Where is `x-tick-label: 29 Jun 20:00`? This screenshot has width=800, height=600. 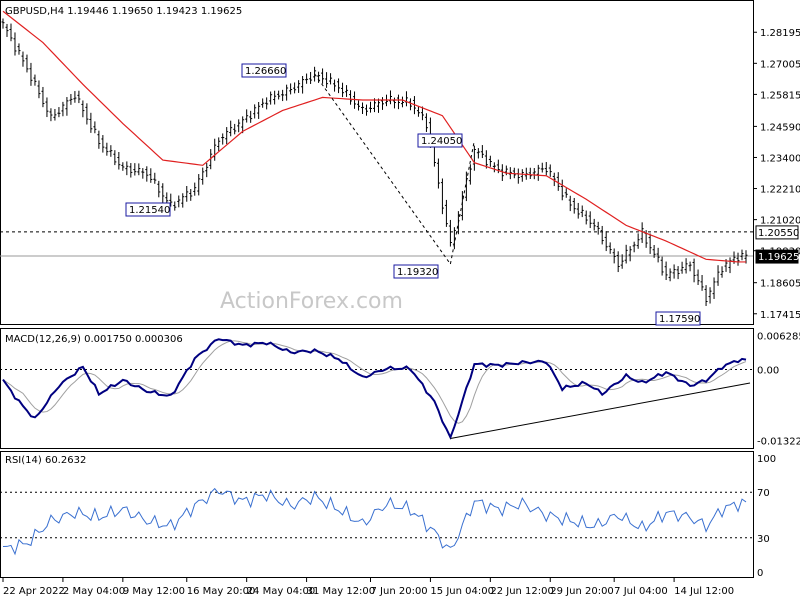 x-tick-label: 29 Jun 20:00 is located at coordinates (582, 591).